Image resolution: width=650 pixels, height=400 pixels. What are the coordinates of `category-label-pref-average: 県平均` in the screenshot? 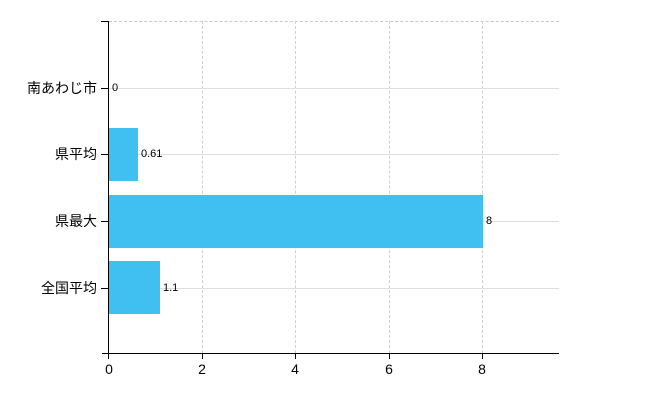 It's located at (76, 154).